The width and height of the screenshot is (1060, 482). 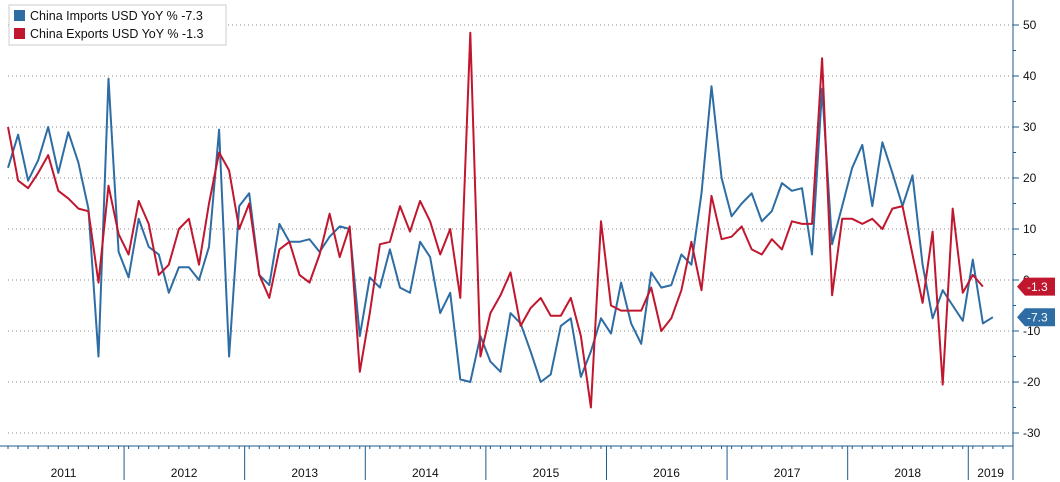 I want to click on y-tick-label: 30, so click(x=1030, y=127).